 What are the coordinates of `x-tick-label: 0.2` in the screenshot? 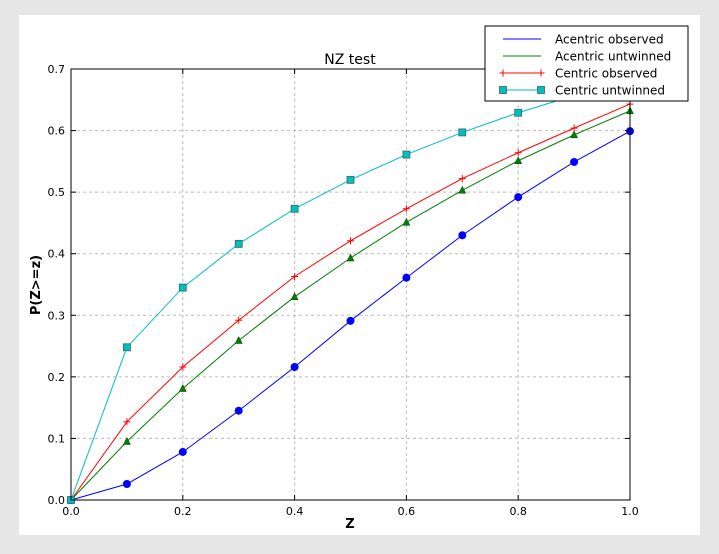 It's located at (183, 511).